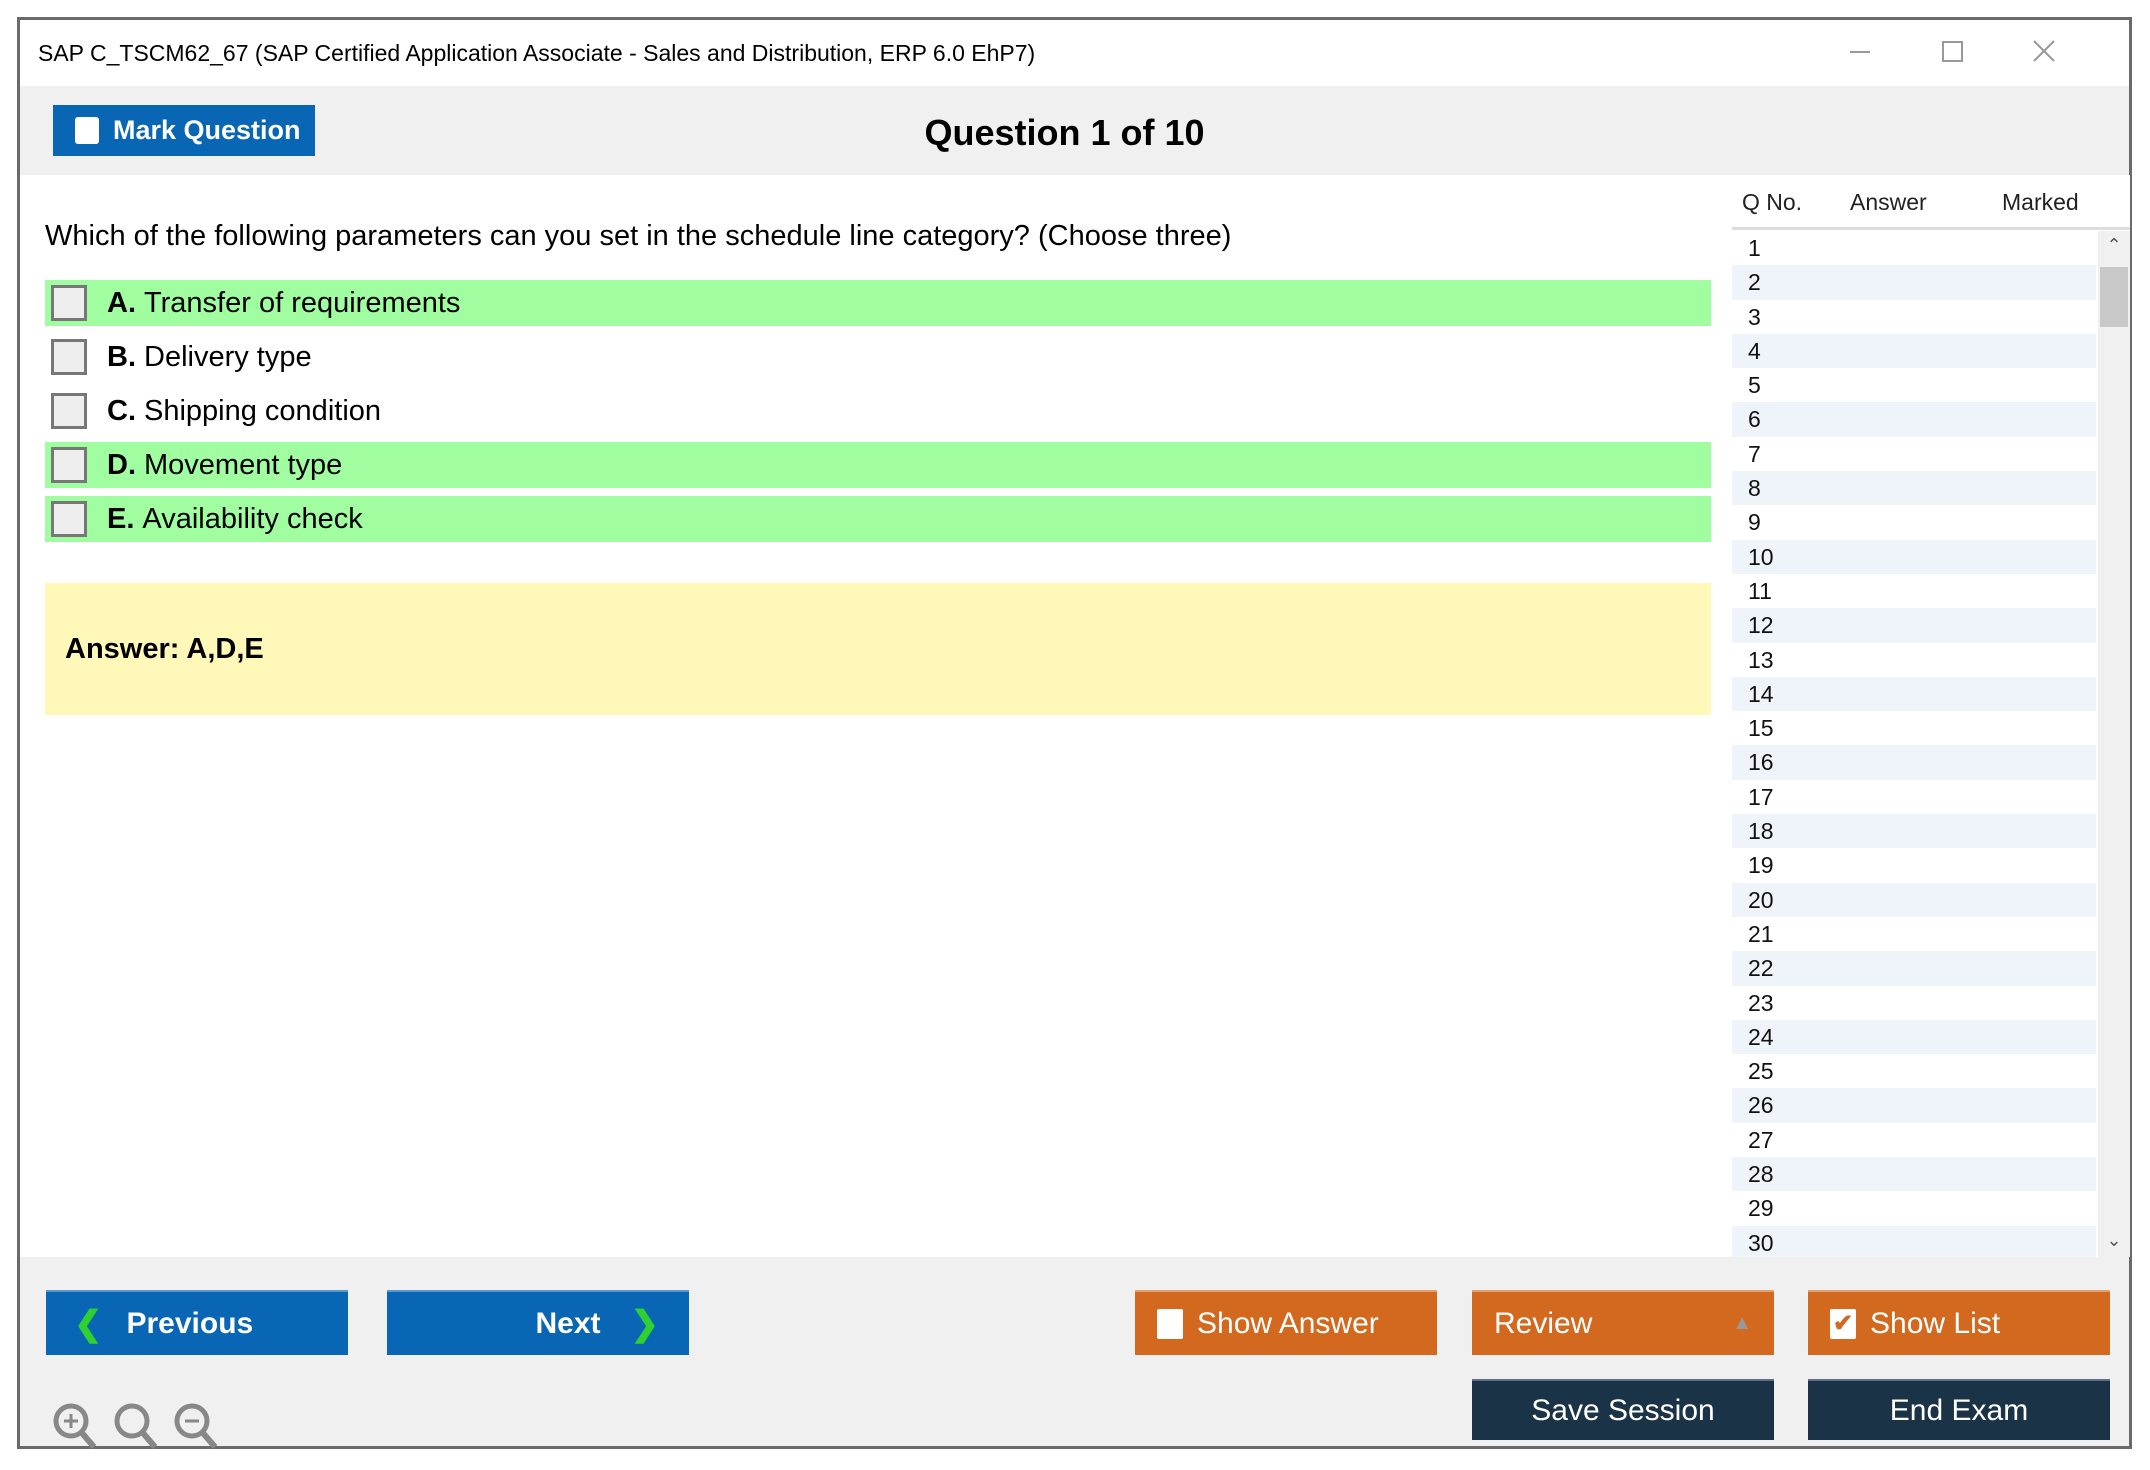 Image resolution: width=2150 pixels, height=1470 pixels. I want to click on list-row-5: 5, so click(1754, 385).